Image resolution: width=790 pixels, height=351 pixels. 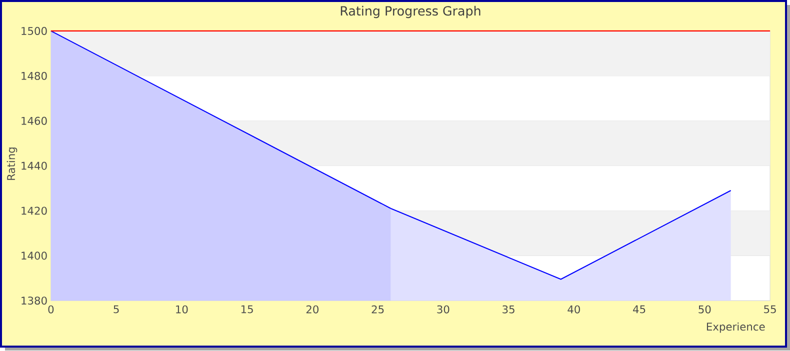 I want to click on x-tick-label: 20, so click(x=312, y=310).